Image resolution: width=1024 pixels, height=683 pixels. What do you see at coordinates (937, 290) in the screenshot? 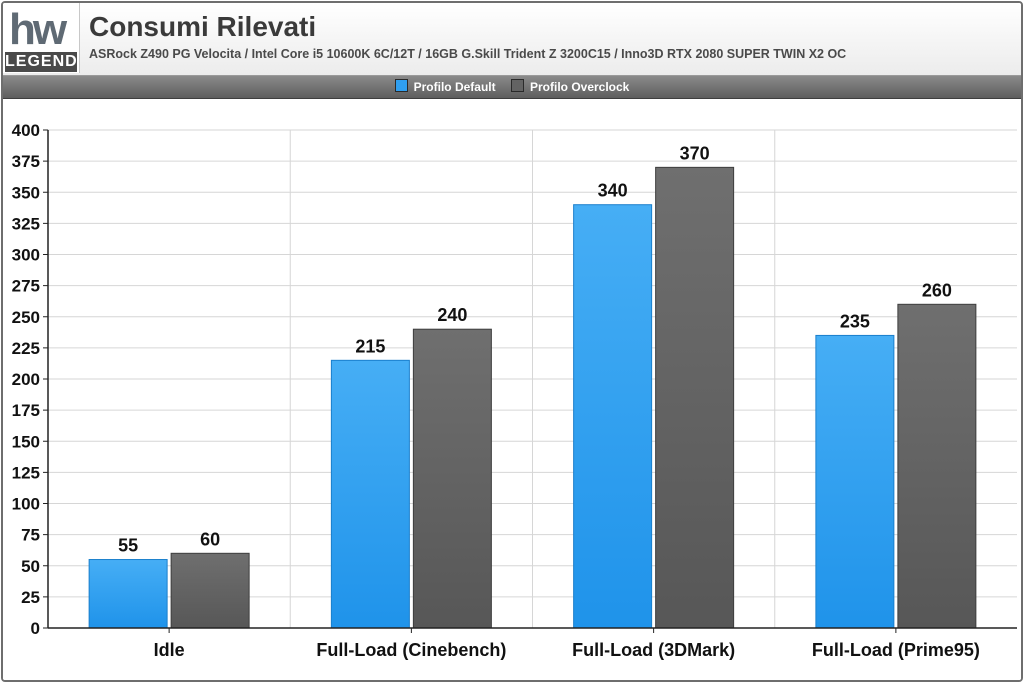
I see `data-label: 260` at bounding box center [937, 290].